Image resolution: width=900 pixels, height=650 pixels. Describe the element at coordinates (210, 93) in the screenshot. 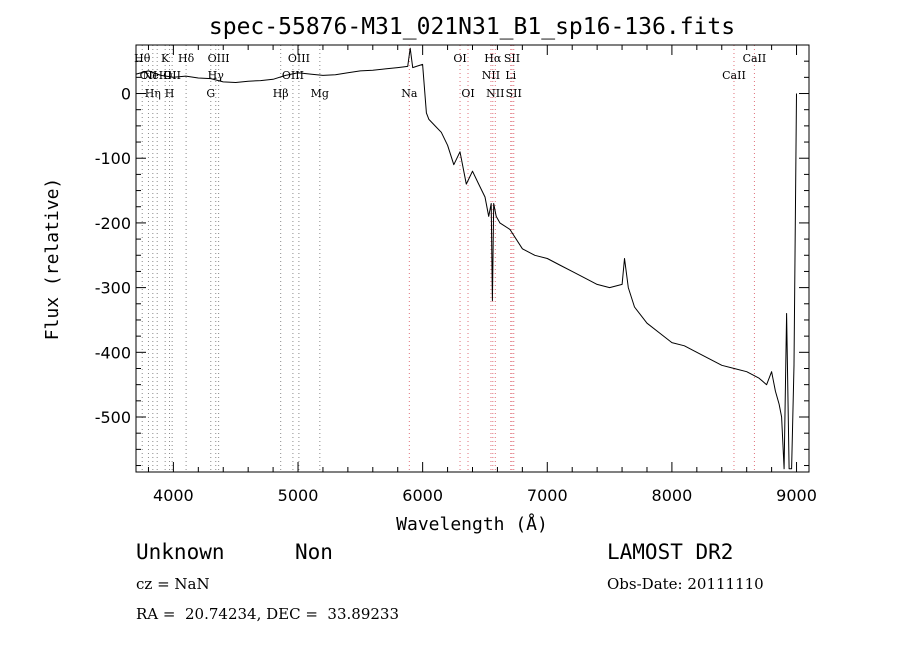

I see `spectral-line-label: G` at that location.